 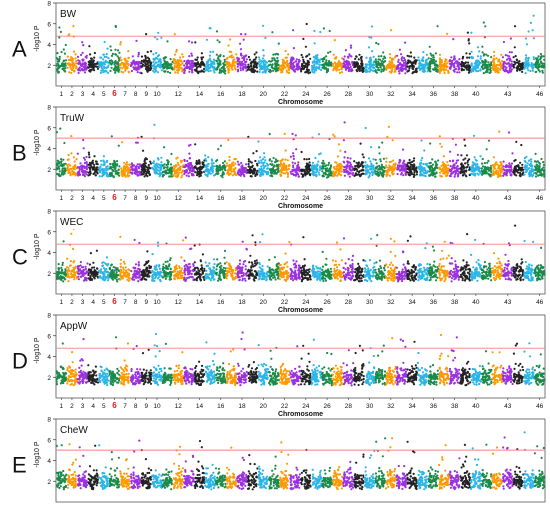 I want to click on y-tick-label: 2, so click(x=49, y=170).